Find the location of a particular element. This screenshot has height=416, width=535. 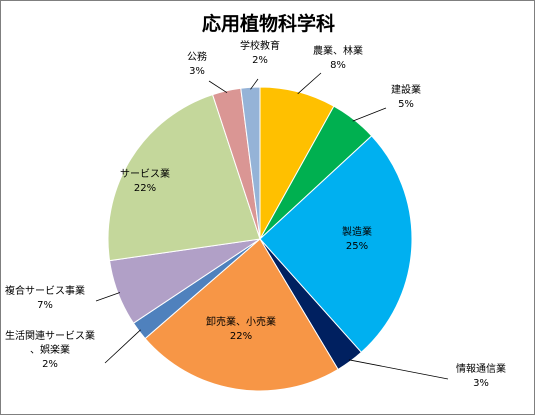

slice-name: 複合サービス事業 is located at coordinates (45, 290).